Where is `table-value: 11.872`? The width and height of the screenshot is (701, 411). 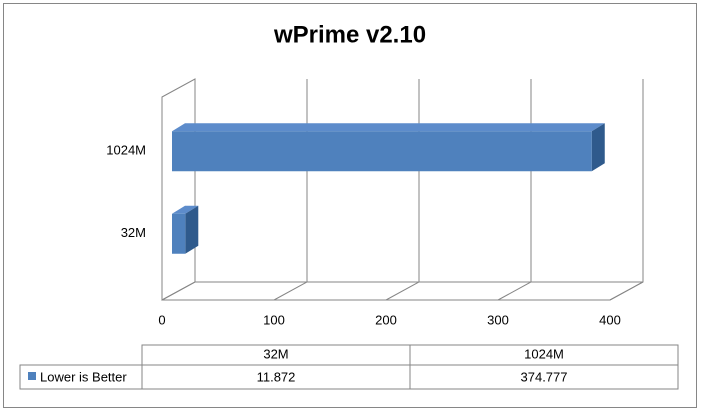
table-value: 11.872 is located at coordinates (276, 376).